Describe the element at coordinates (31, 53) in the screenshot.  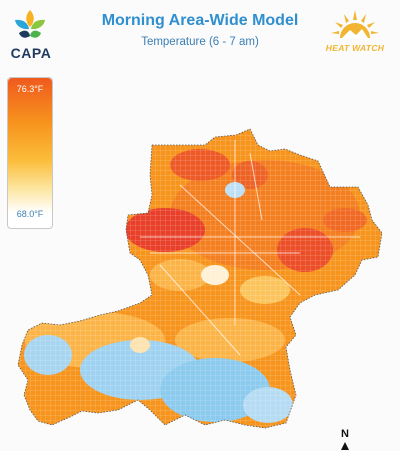
I see `capa-logo-text: CAPA` at that location.